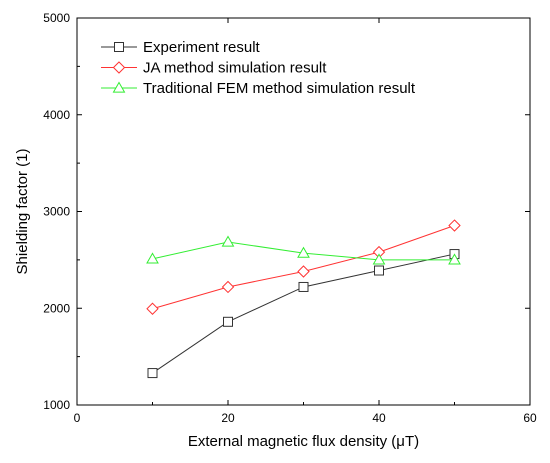 Image resolution: width=550 pixels, height=463 pixels. What do you see at coordinates (228, 418) in the screenshot?
I see `x-tick-label: 20` at bounding box center [228, 418].